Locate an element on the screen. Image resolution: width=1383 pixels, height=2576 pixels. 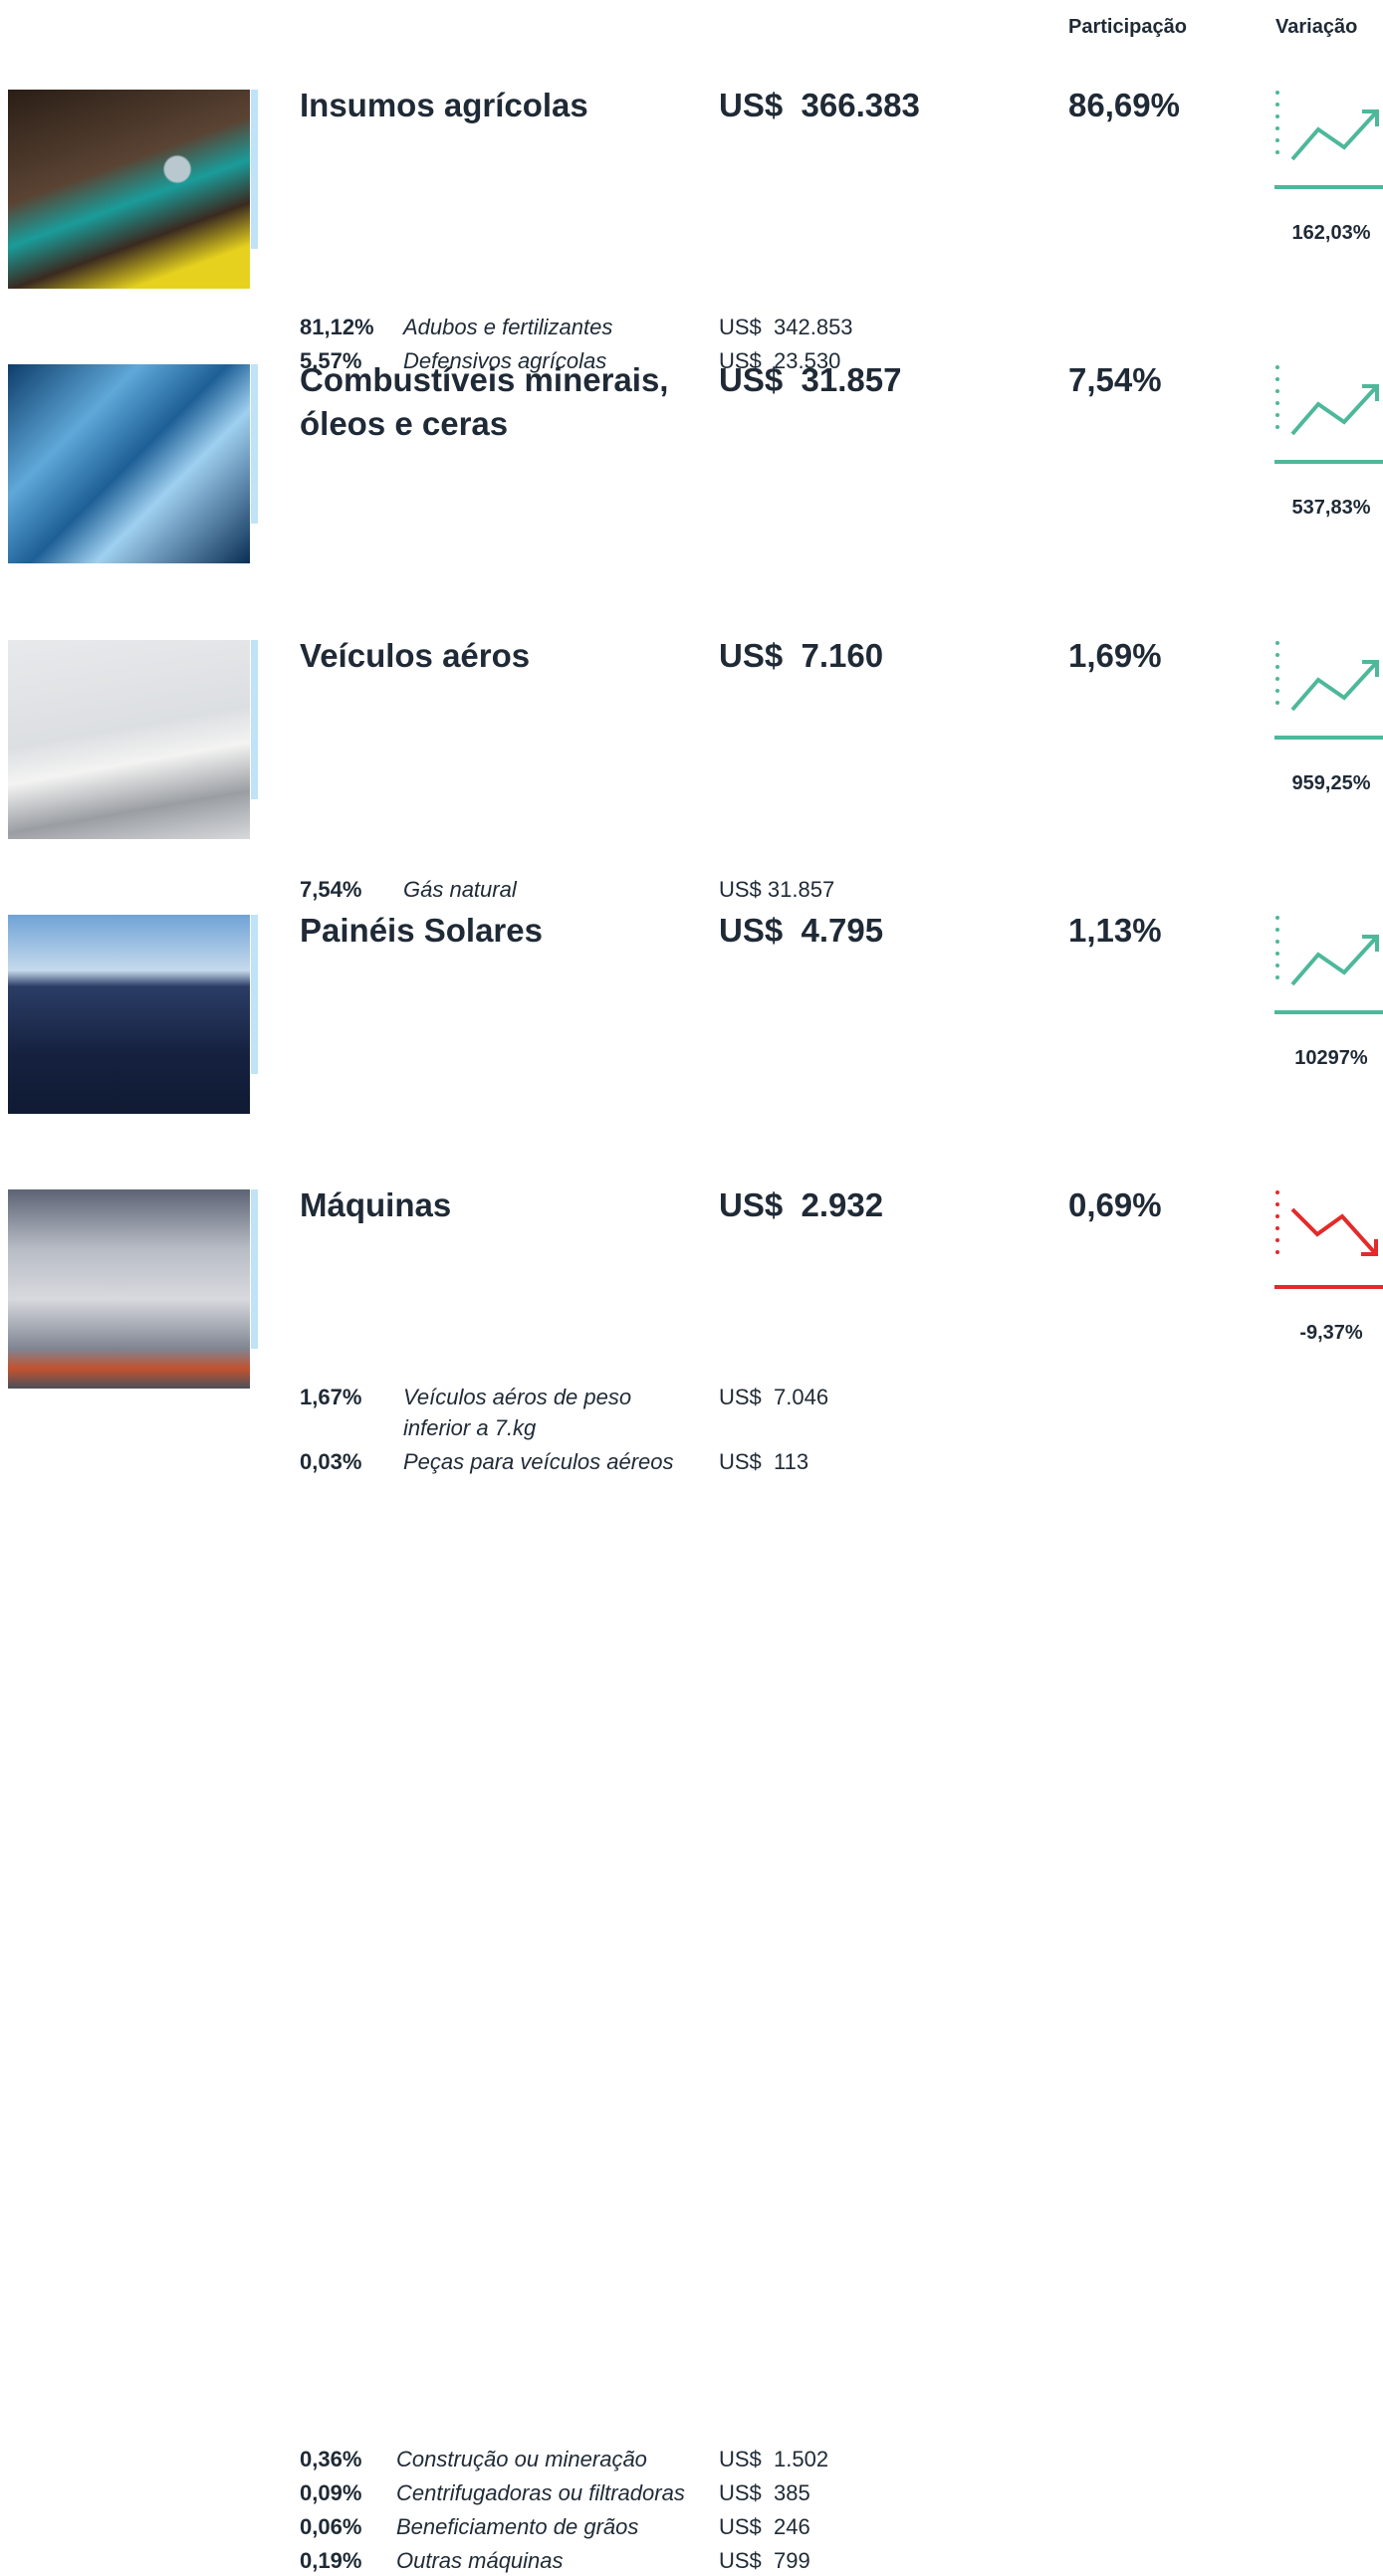
row-share: 86,69% is located at coordinates (1124, 105).